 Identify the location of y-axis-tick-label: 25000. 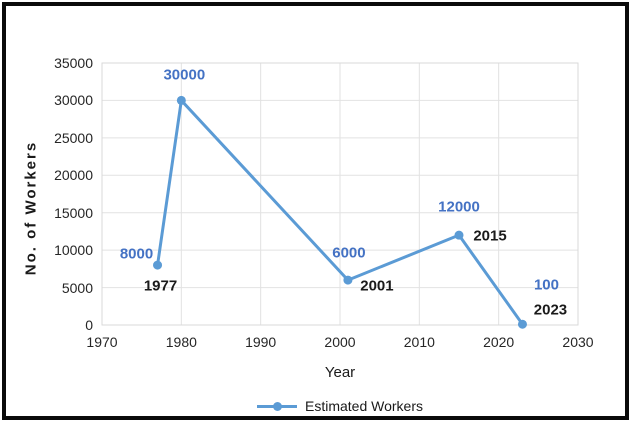
(73, 137).